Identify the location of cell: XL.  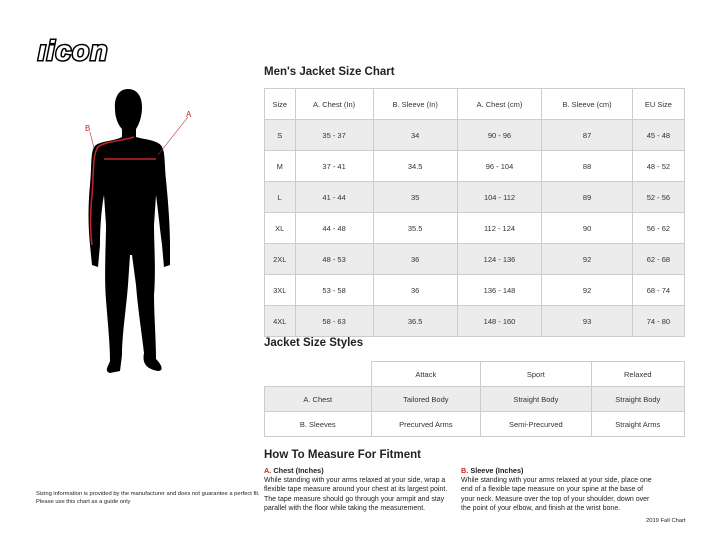
(280, 228).